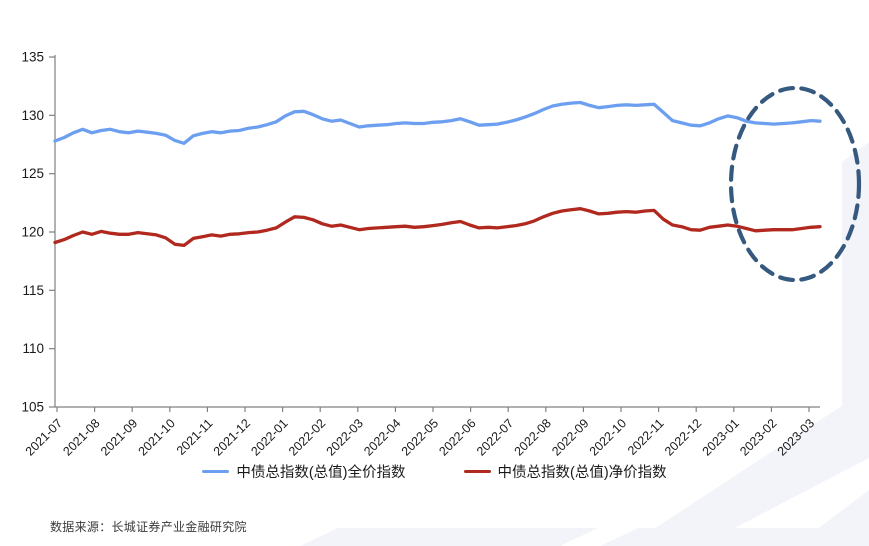 The width and height of the screenshot is (869, 546). I want to click on x-tick-label: 2021-09, so click(119, 437).